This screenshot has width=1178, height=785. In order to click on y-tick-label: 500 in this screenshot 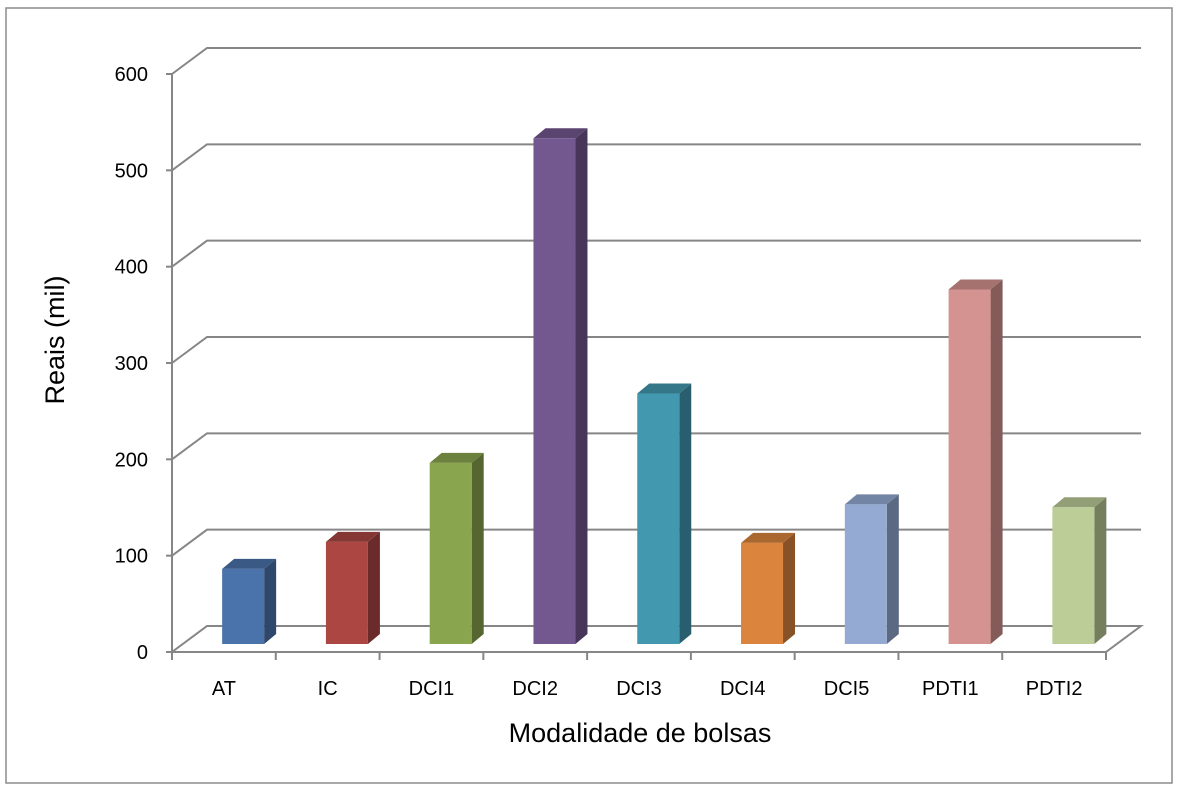, I will do `click(131, 171)`.